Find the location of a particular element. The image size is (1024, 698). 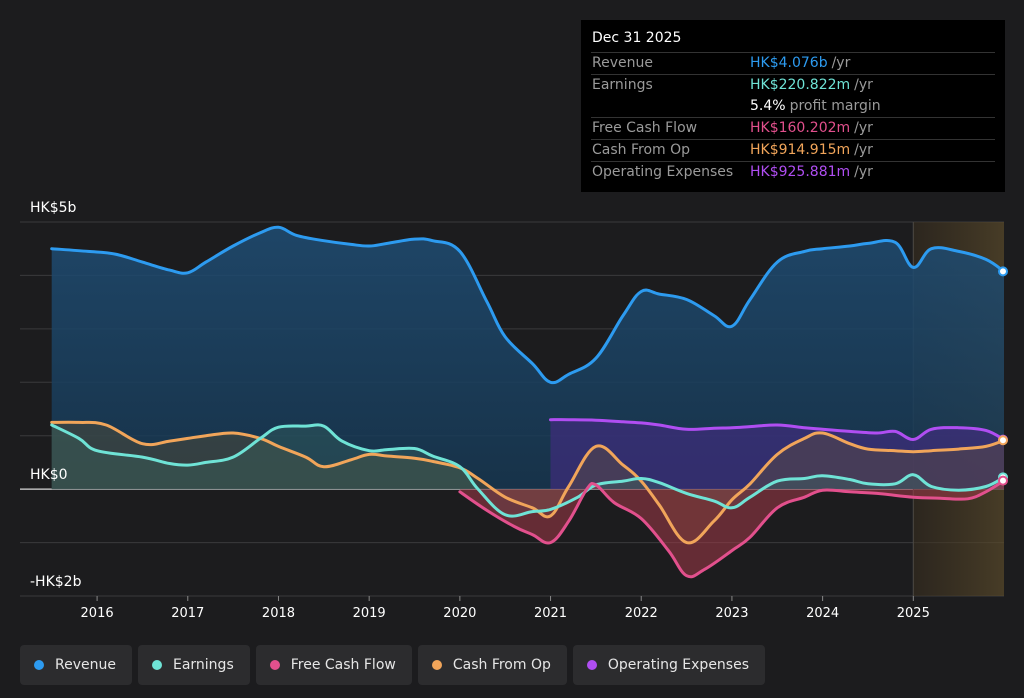

legend-item-earnings: Earnings is located at coordinates (193, 665).